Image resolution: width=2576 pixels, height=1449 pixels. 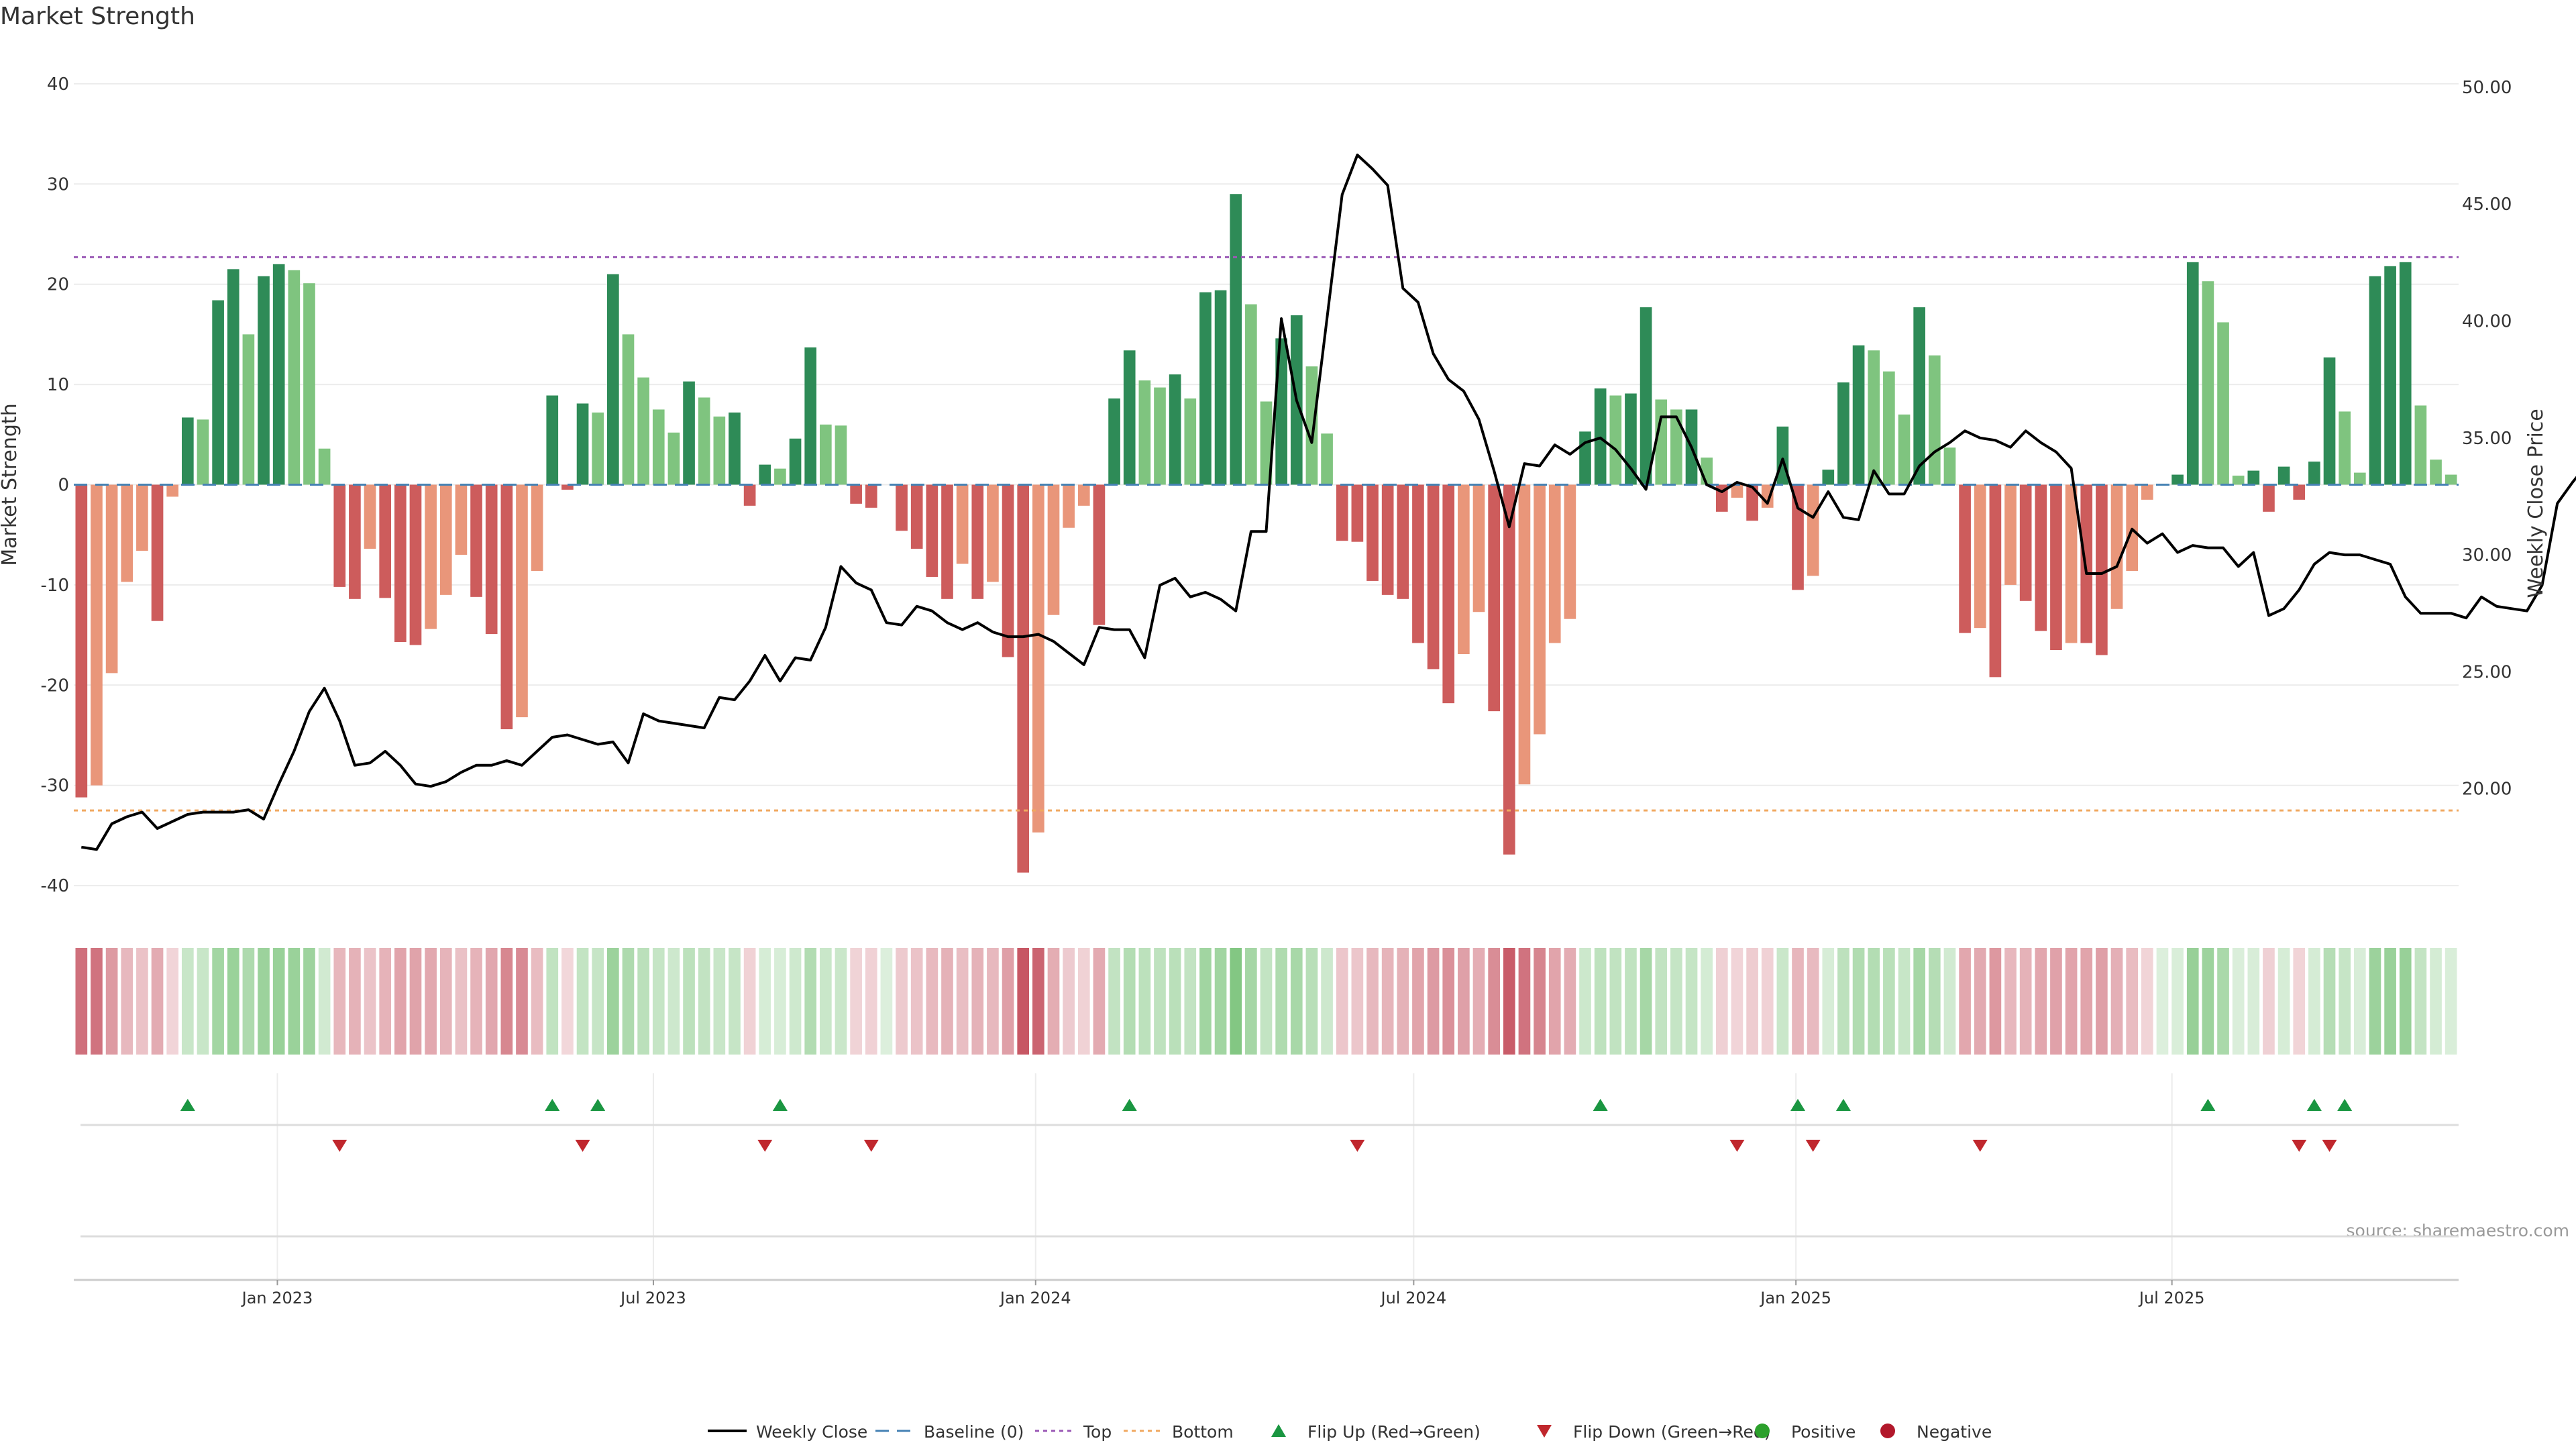 I want to click on right-tick-label: 35.00, so click(x=2487, y=439).